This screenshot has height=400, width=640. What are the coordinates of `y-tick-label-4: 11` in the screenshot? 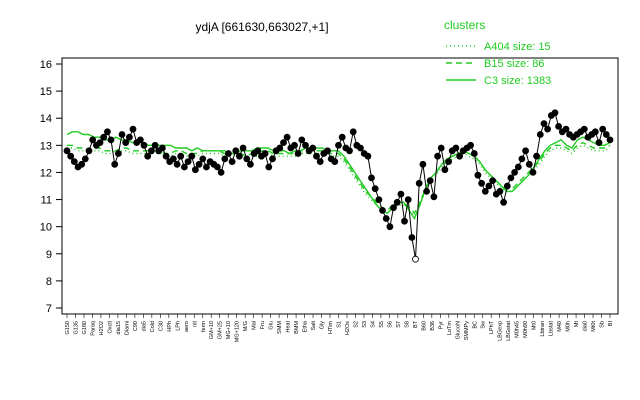 It's located at (46, 201).